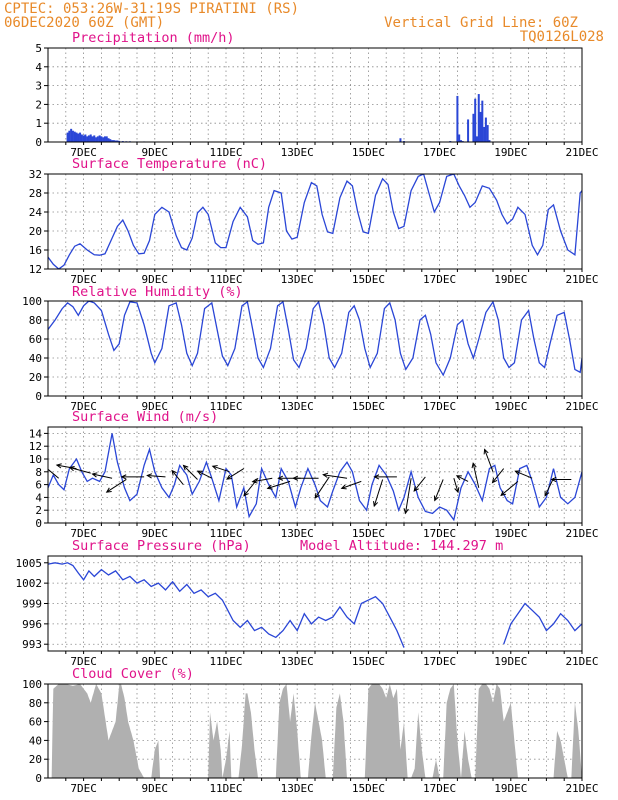 Image resolution: width=618 pixels, height=800 pixels. I want to click on wind-xtick-label: 17DEC, so click(439, 533).